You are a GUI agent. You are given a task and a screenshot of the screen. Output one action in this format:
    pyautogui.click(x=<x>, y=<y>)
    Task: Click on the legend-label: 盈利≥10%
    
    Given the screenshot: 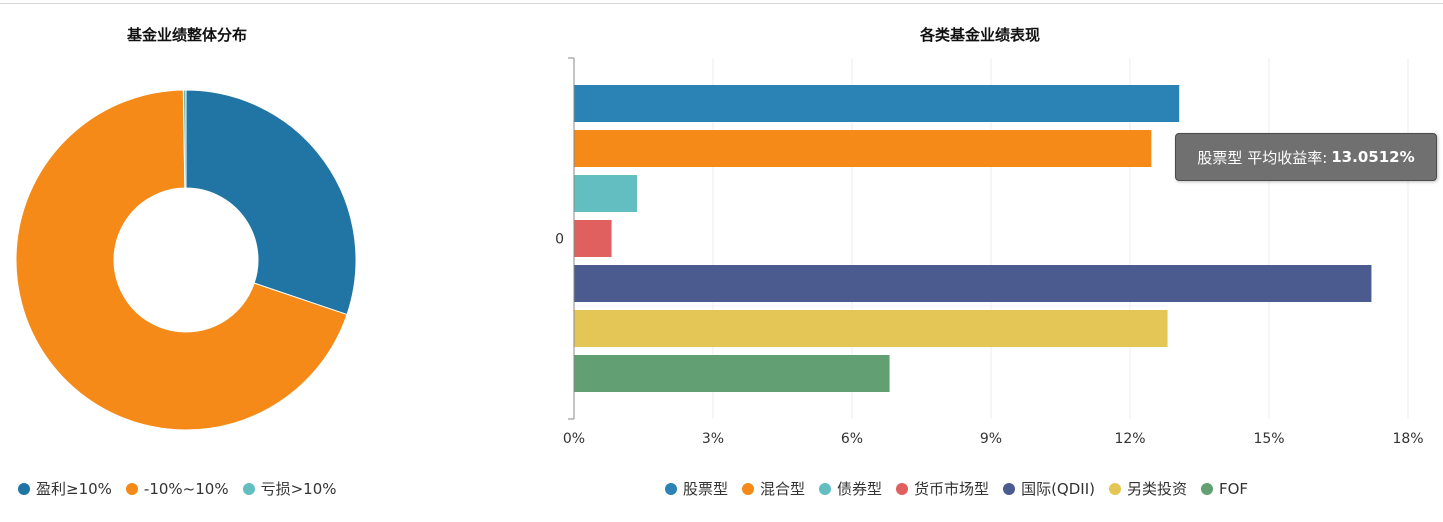 What is the action you would take?
    pyautogui.click(x=74, y=489)
    